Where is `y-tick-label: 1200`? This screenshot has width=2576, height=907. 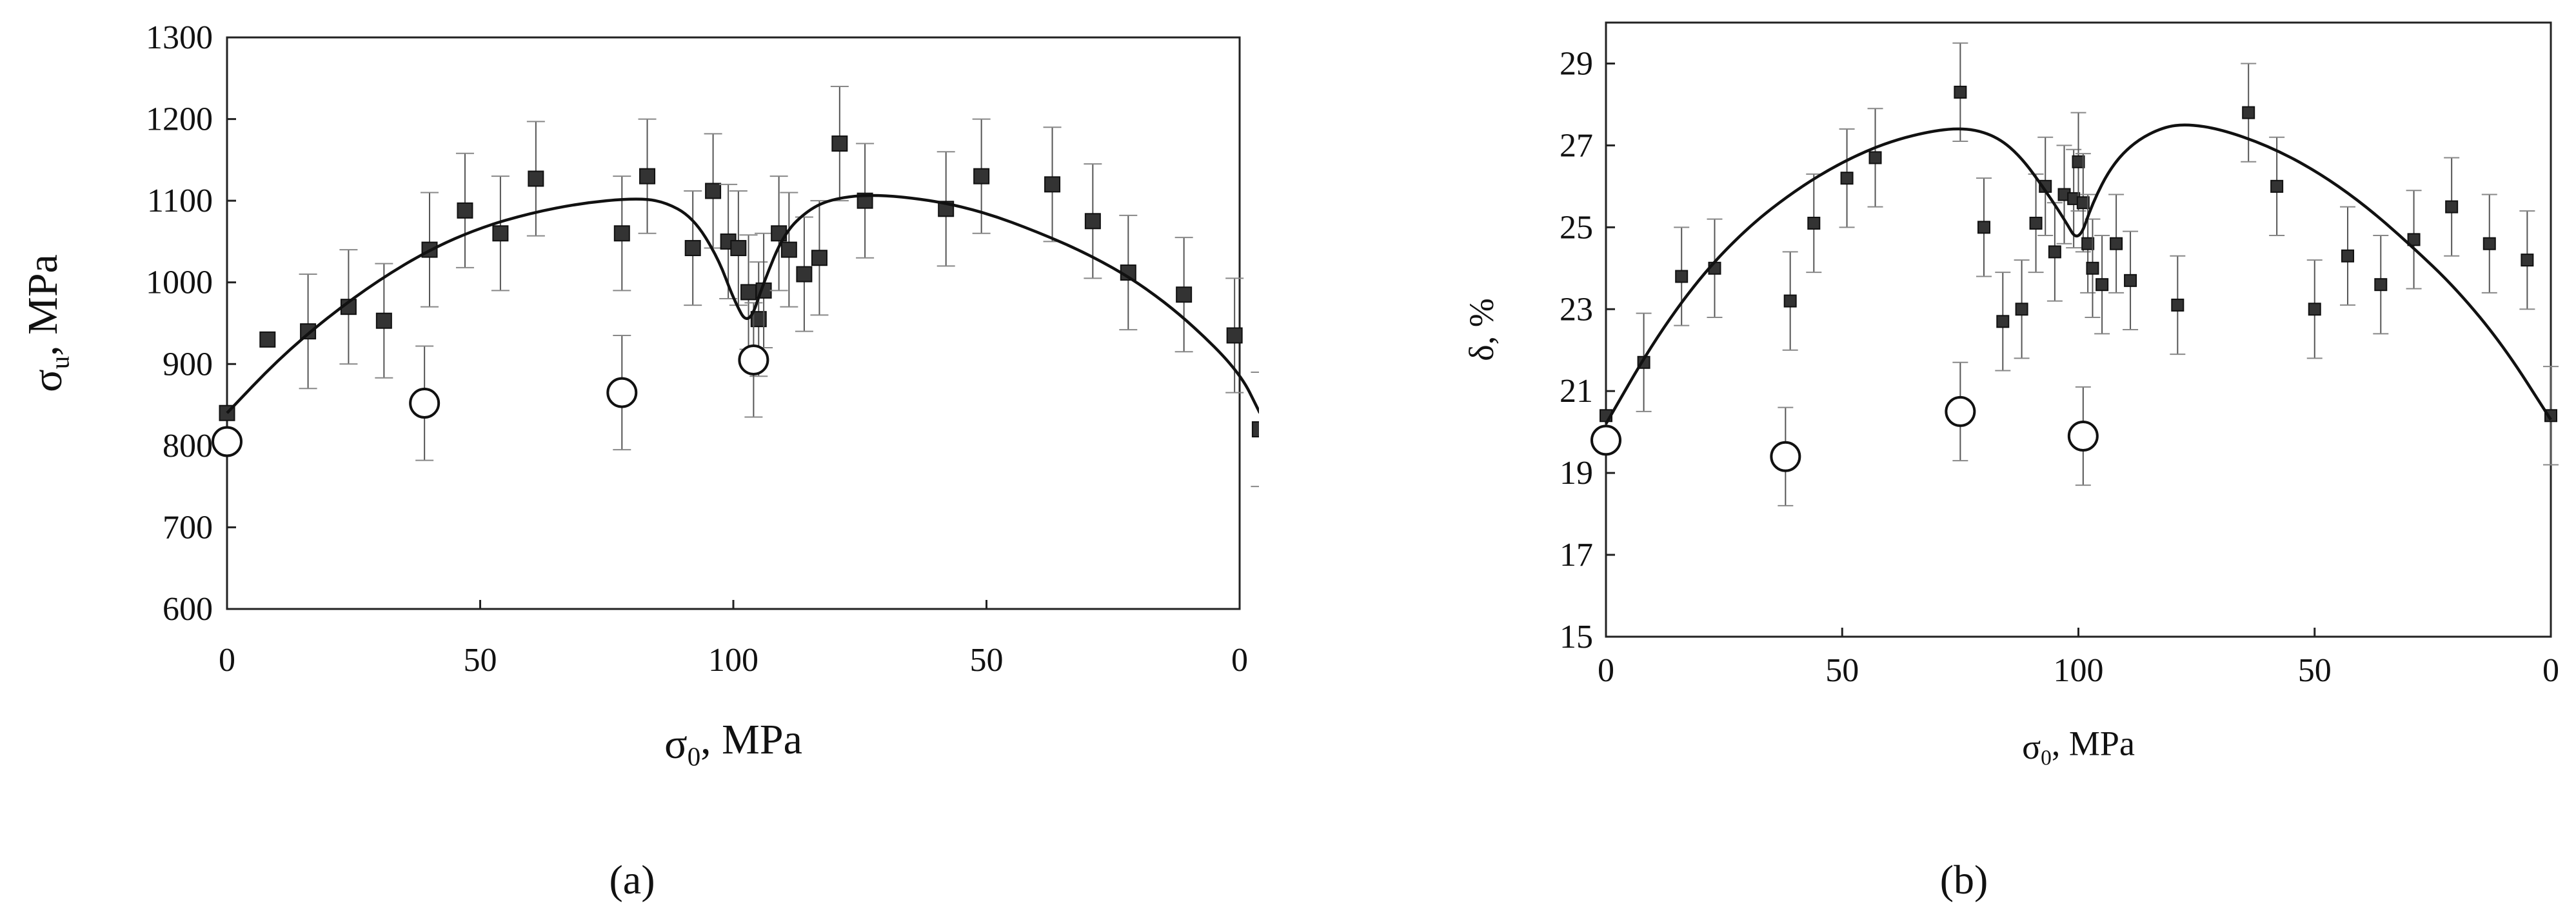 y-tick-label: 1200 is located at coordinates (179, 120).